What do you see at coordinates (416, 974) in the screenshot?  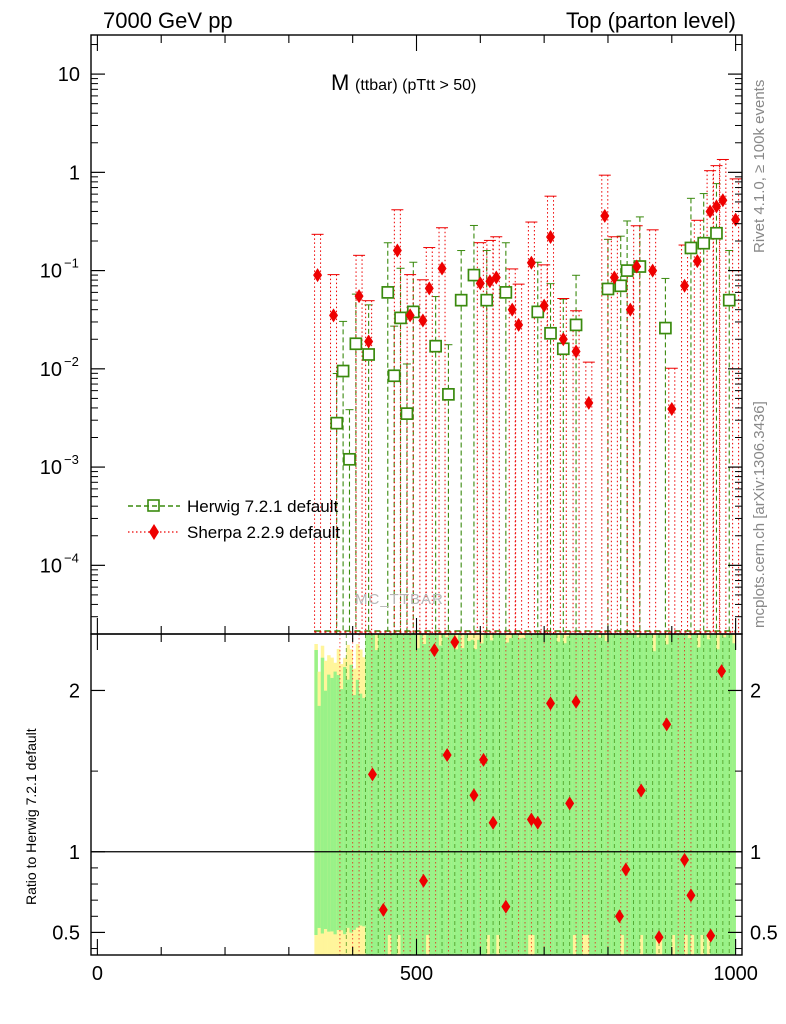 I see `x-tick-label: 500` at bounding box center [416, 974].